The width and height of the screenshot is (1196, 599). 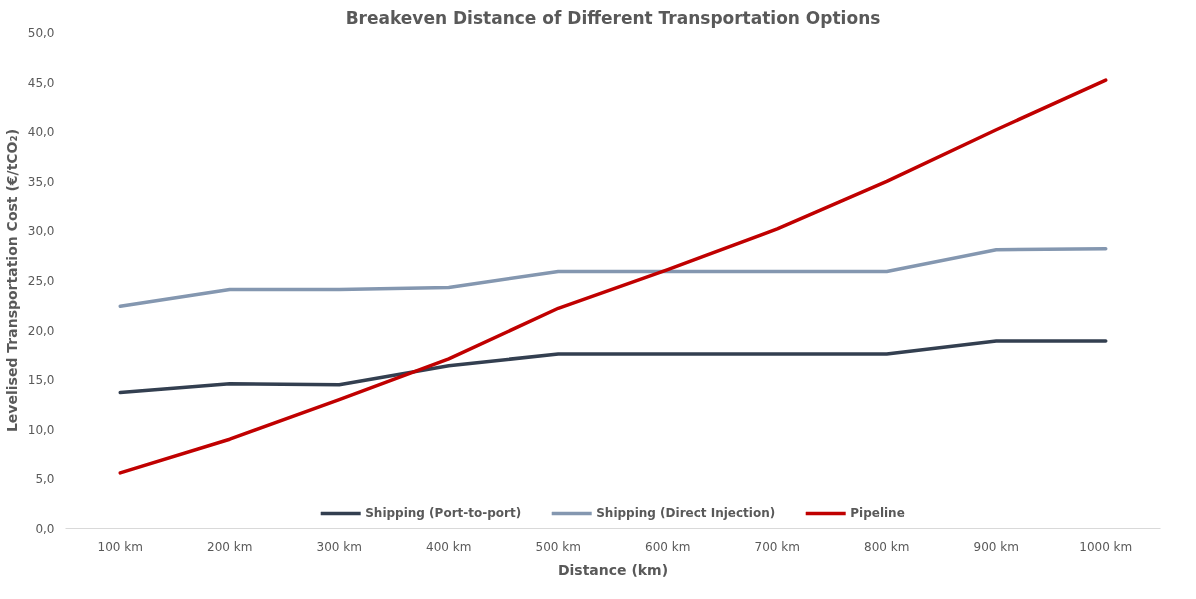 I want to click on y-tick-label: 40,0, so click(x=41, y=132).